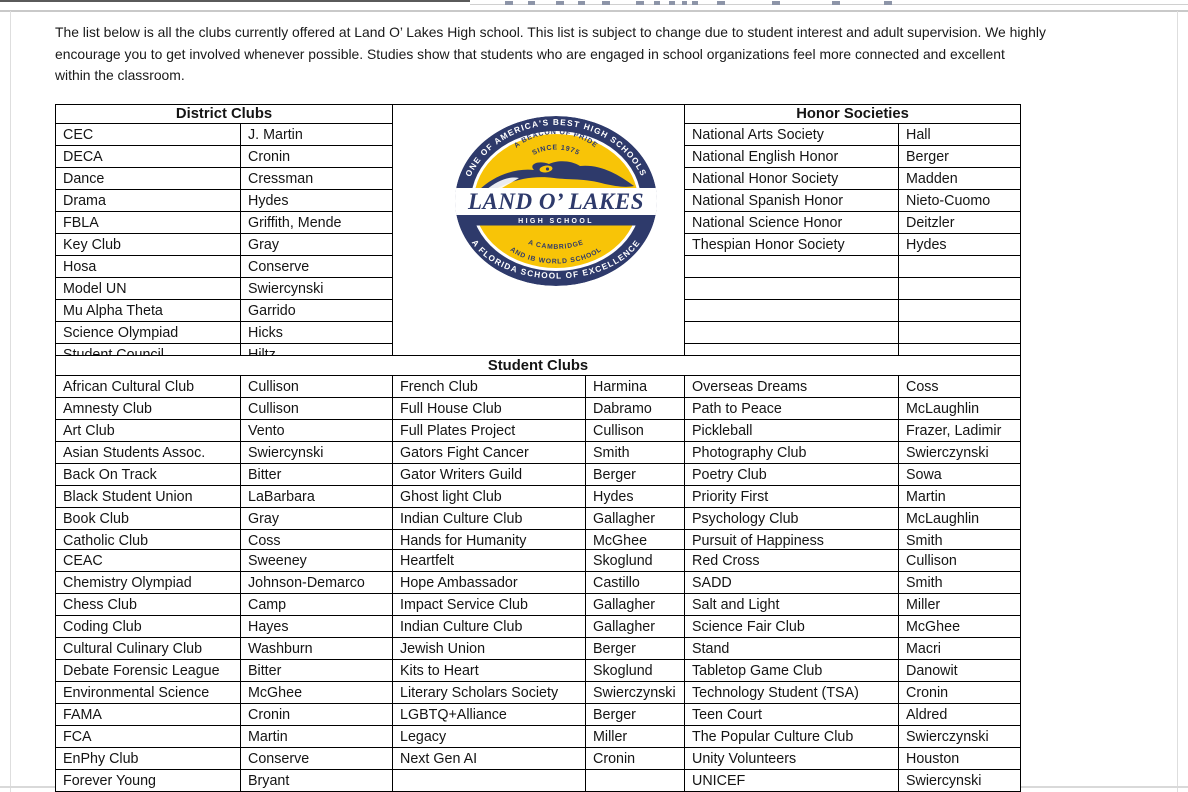 The width and height of the screenshot is (1188, 792). What do you see at coordinates (489, 386) in the screenshot?
I see `club-name-cell: French Club` at bounding box center [489, 386].